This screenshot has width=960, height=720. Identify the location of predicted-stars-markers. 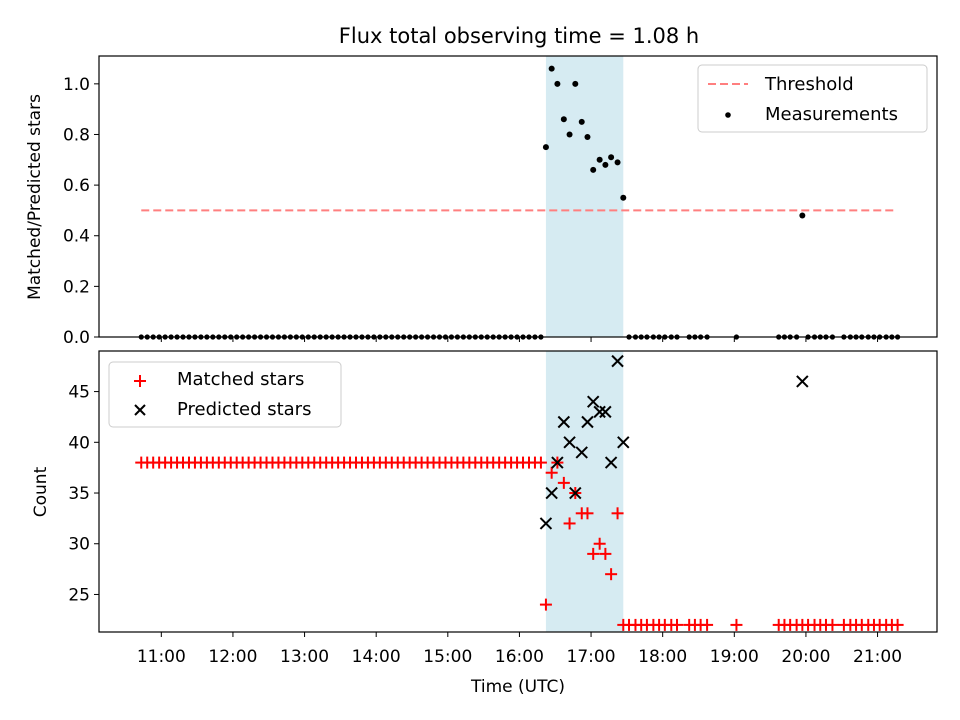
(674, 442).